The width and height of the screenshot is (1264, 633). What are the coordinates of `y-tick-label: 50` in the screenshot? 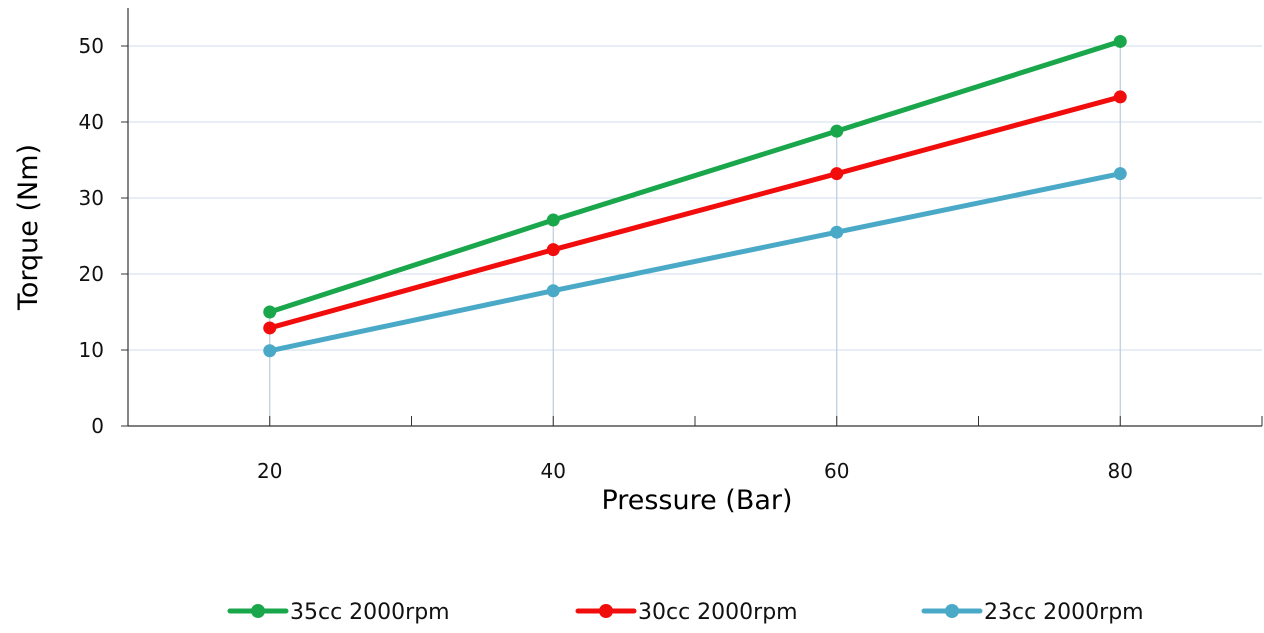 It's located at (91, 46).